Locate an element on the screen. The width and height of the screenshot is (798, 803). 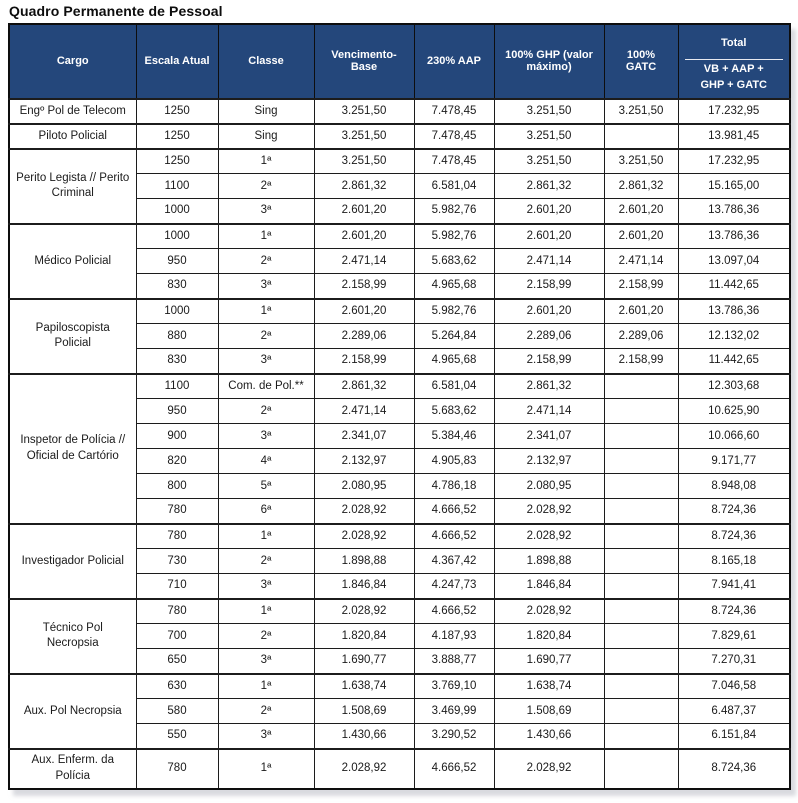
escala-cell: 650 is located at coordinates (177, 661).